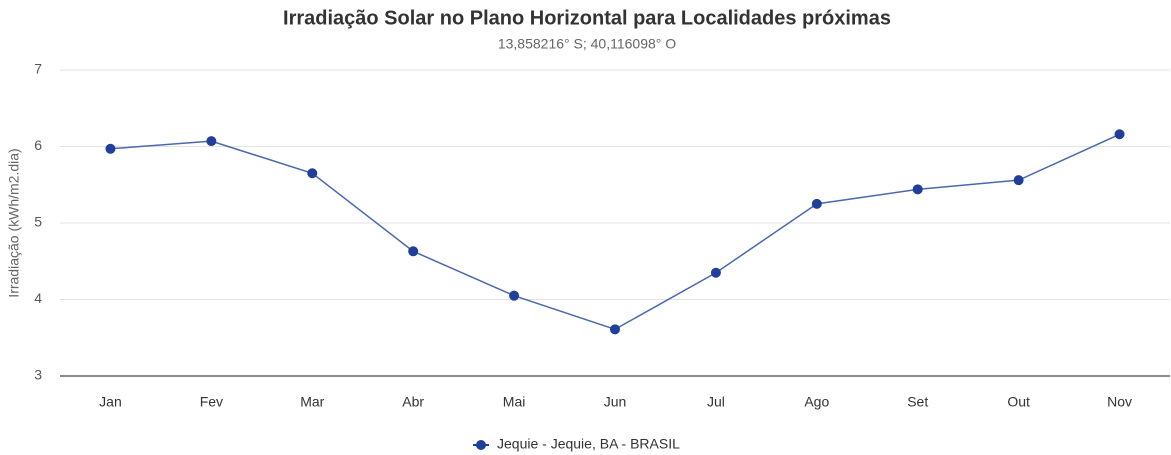 The height and width of the screenshot is (455, 1171). What do you see at coordinates (917, 402) in the screenshot?
I see `x-tick-label: Set` at bounding box center [917, 402].